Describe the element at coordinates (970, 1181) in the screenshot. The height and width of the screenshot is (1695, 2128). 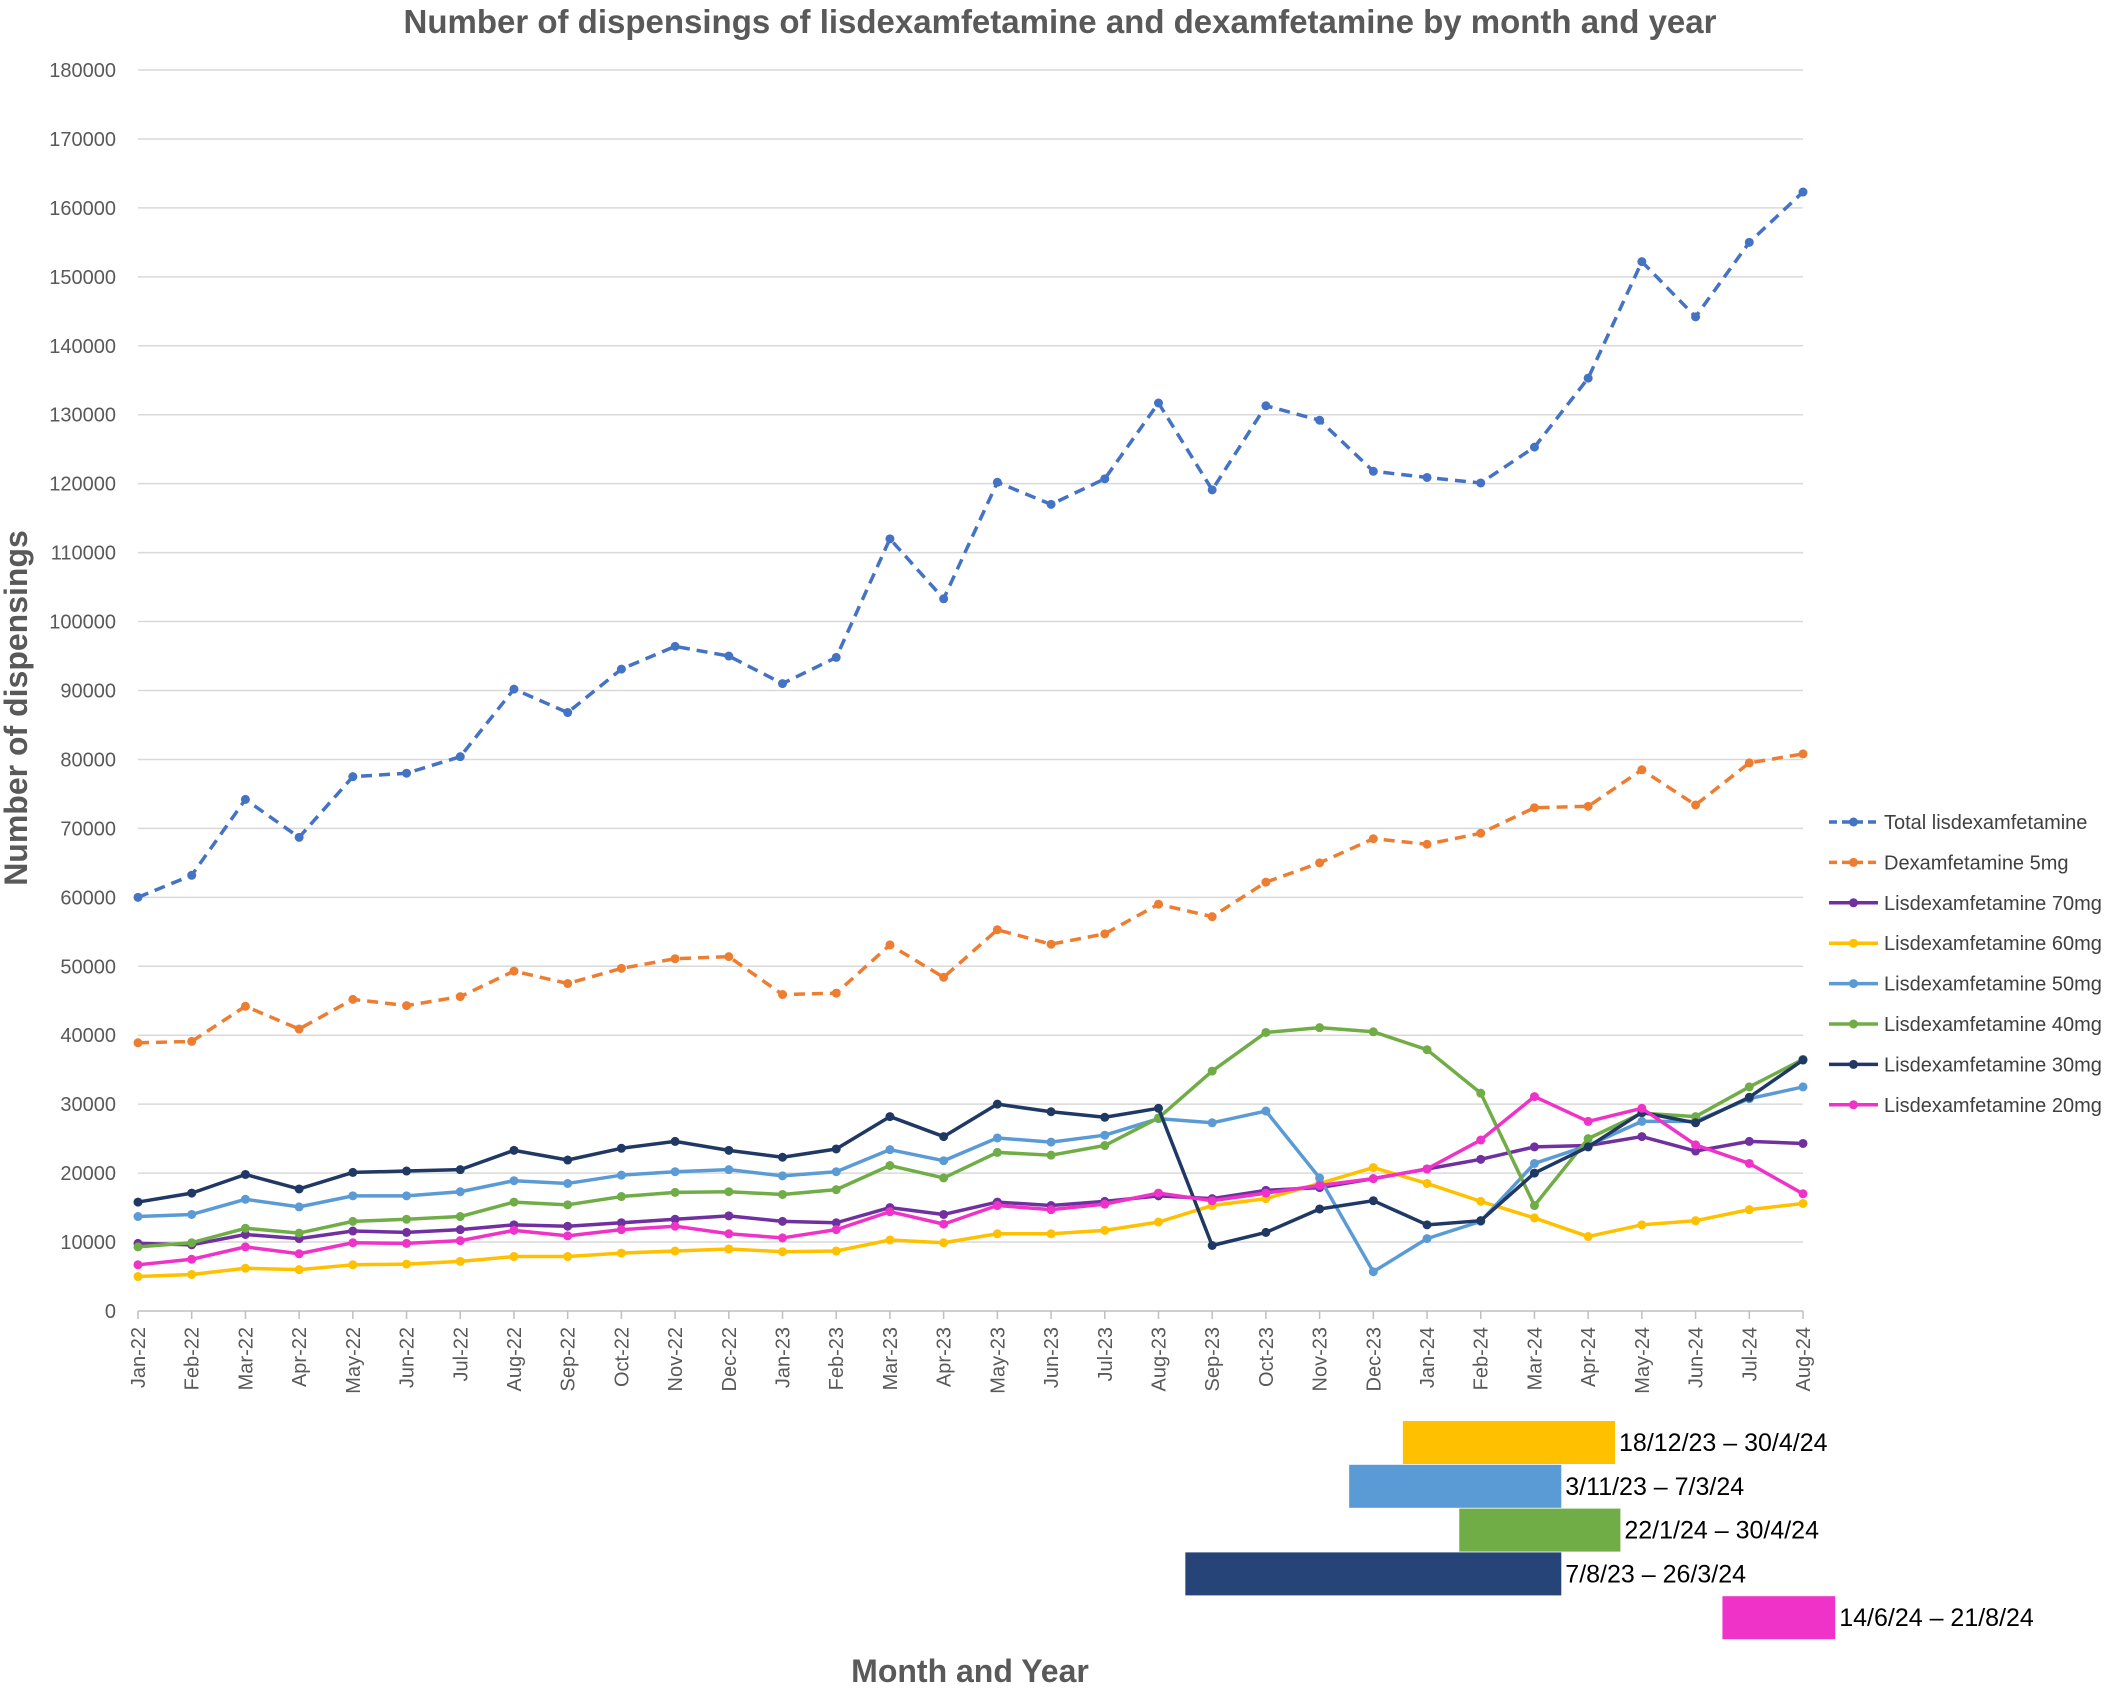
I see `series-lisdexamfetamine-20mg` at that location.